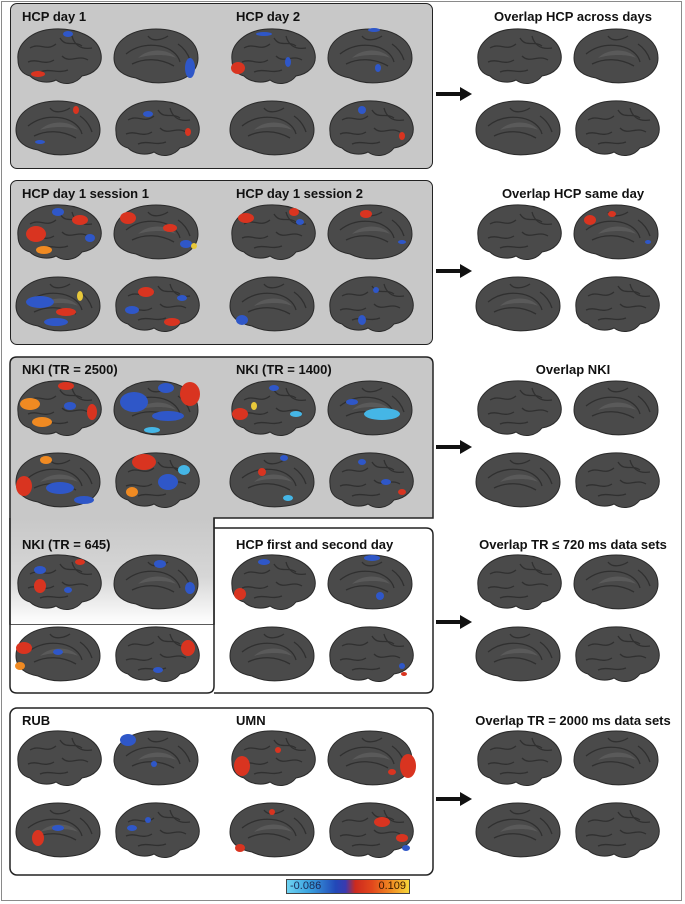 The image size is (685, 904). What do you see at coordinates (392, 886) in the screenshot?
I see `colorbar-max-label: 0.109` at bounding box center [392, 886].